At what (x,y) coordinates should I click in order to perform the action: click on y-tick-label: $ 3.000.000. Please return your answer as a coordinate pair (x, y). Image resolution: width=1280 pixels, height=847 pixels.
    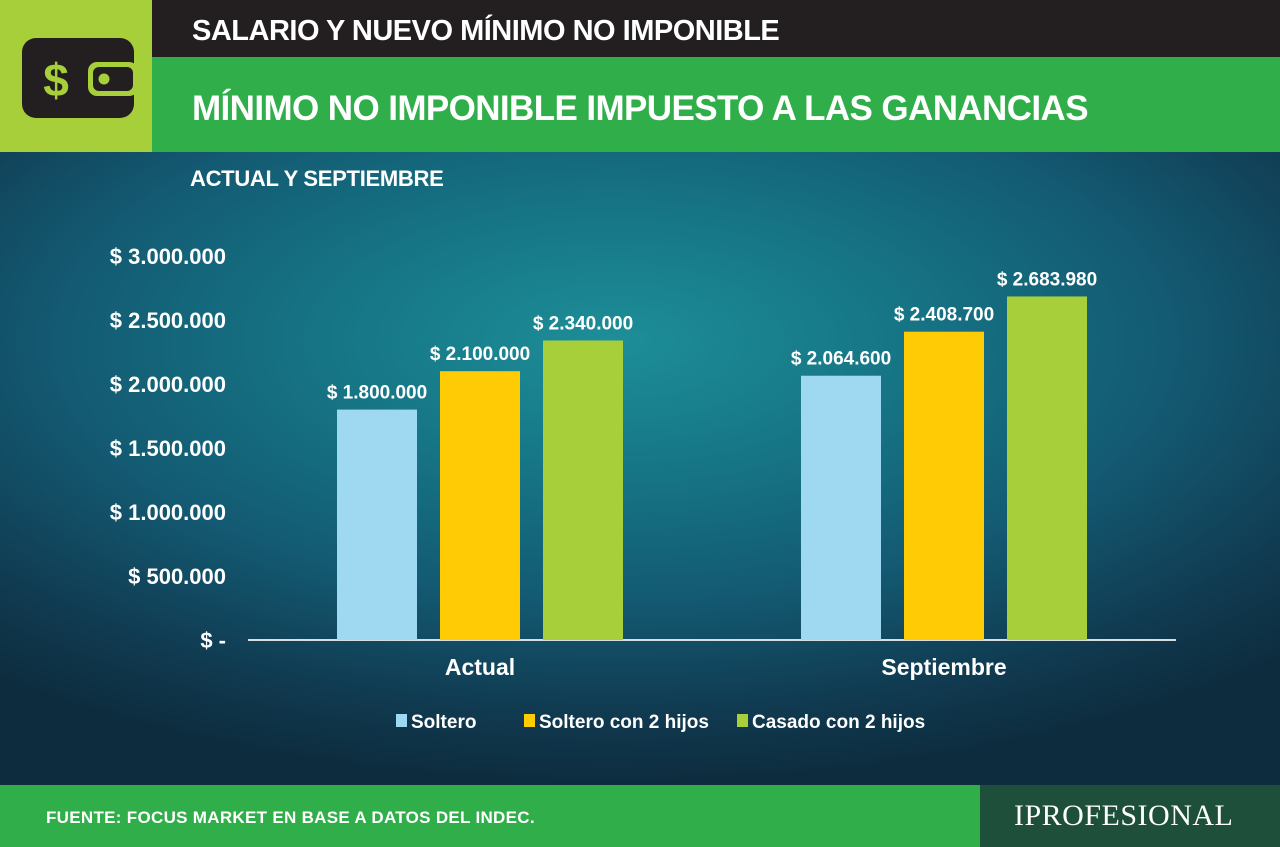
    Looking at the image, I should click on (168, 256).